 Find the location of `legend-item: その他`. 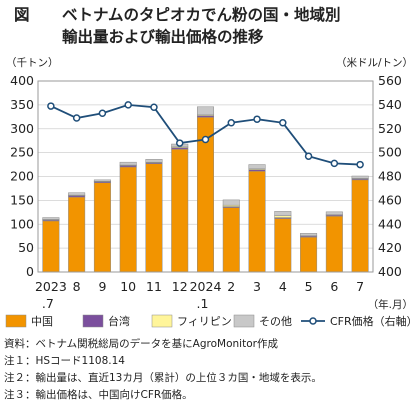

legend-item: その他 is located at coordinates (262, 321).